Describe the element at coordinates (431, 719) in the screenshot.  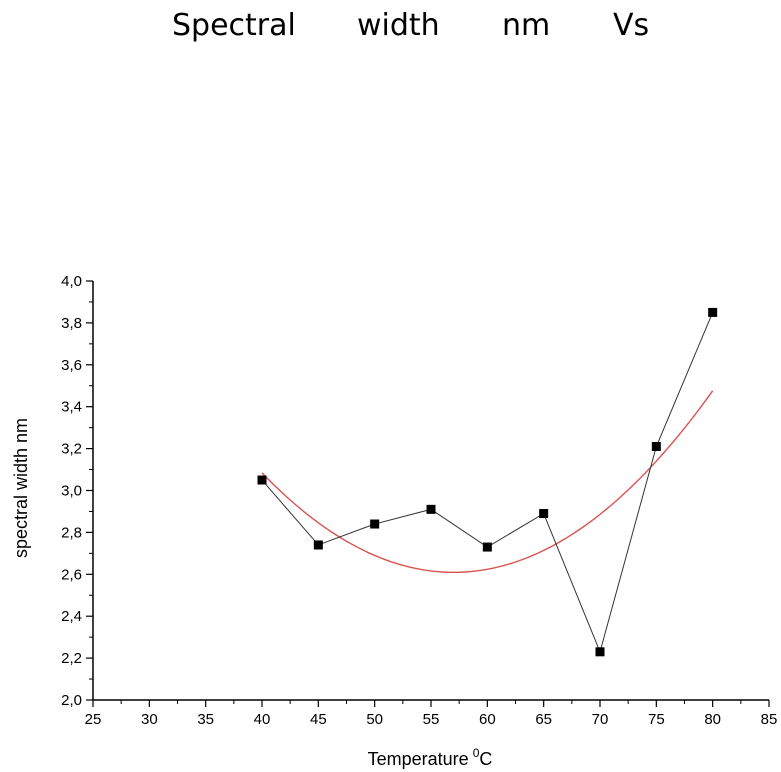
I see `x-tick-label: 55` at that location.